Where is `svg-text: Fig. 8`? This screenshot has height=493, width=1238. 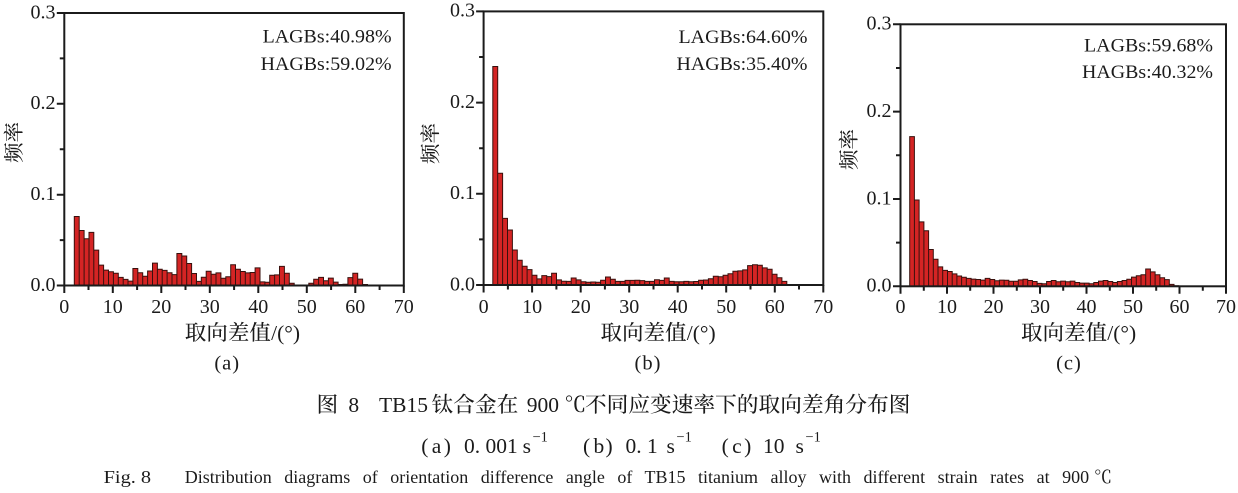
svg-text: Fig. 8 is located at coordinates (128, 477).